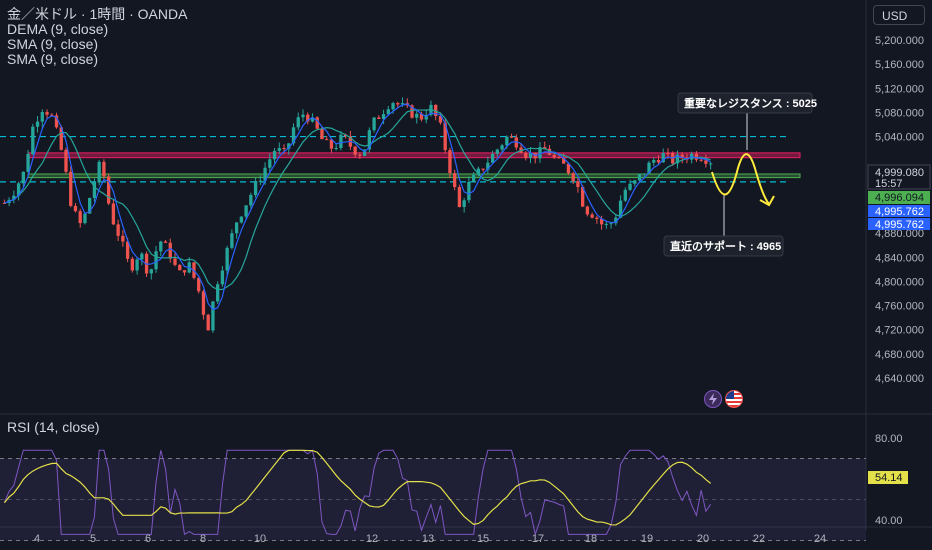  Describe the element at coordinates (899, 379) in the screenshot. I see `price-tick-label: 4,640.000` at that location.